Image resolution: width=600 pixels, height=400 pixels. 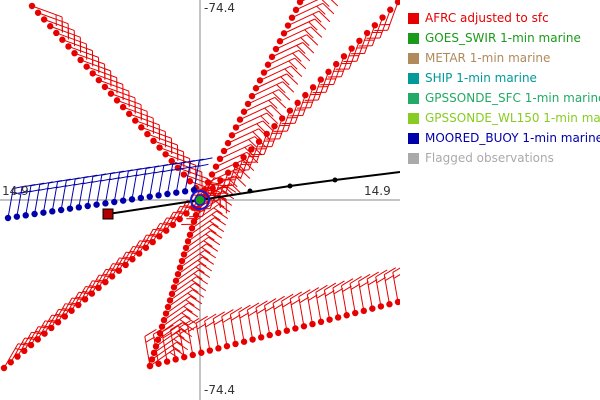 I want to click on track-dot, so click(x=250, y=191).